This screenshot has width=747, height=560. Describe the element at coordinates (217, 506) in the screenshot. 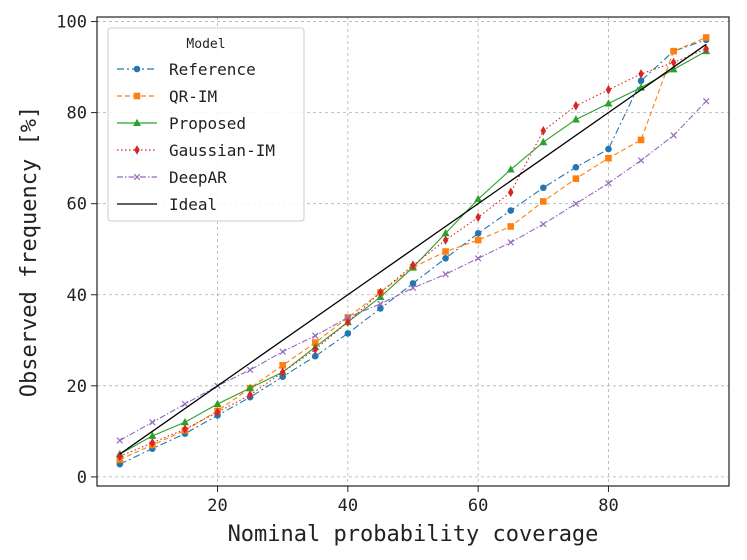

I see `x-tick-label: 20` at that location.